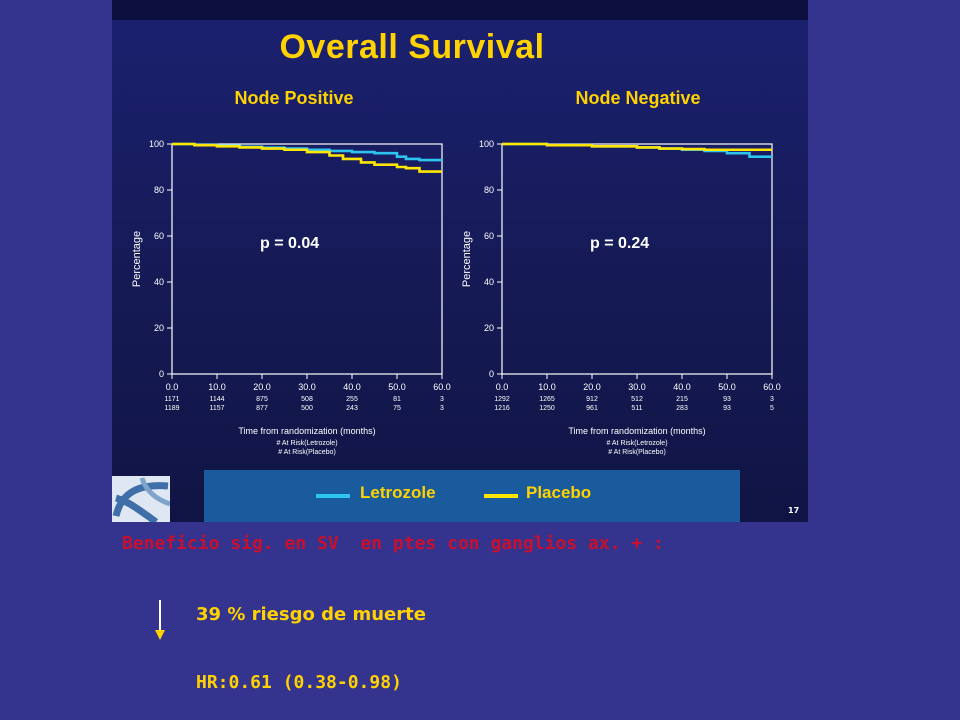  Describe the element at coordinates (216, 399) in the screenshot. I see `at-risk-value: 1144` at that location.